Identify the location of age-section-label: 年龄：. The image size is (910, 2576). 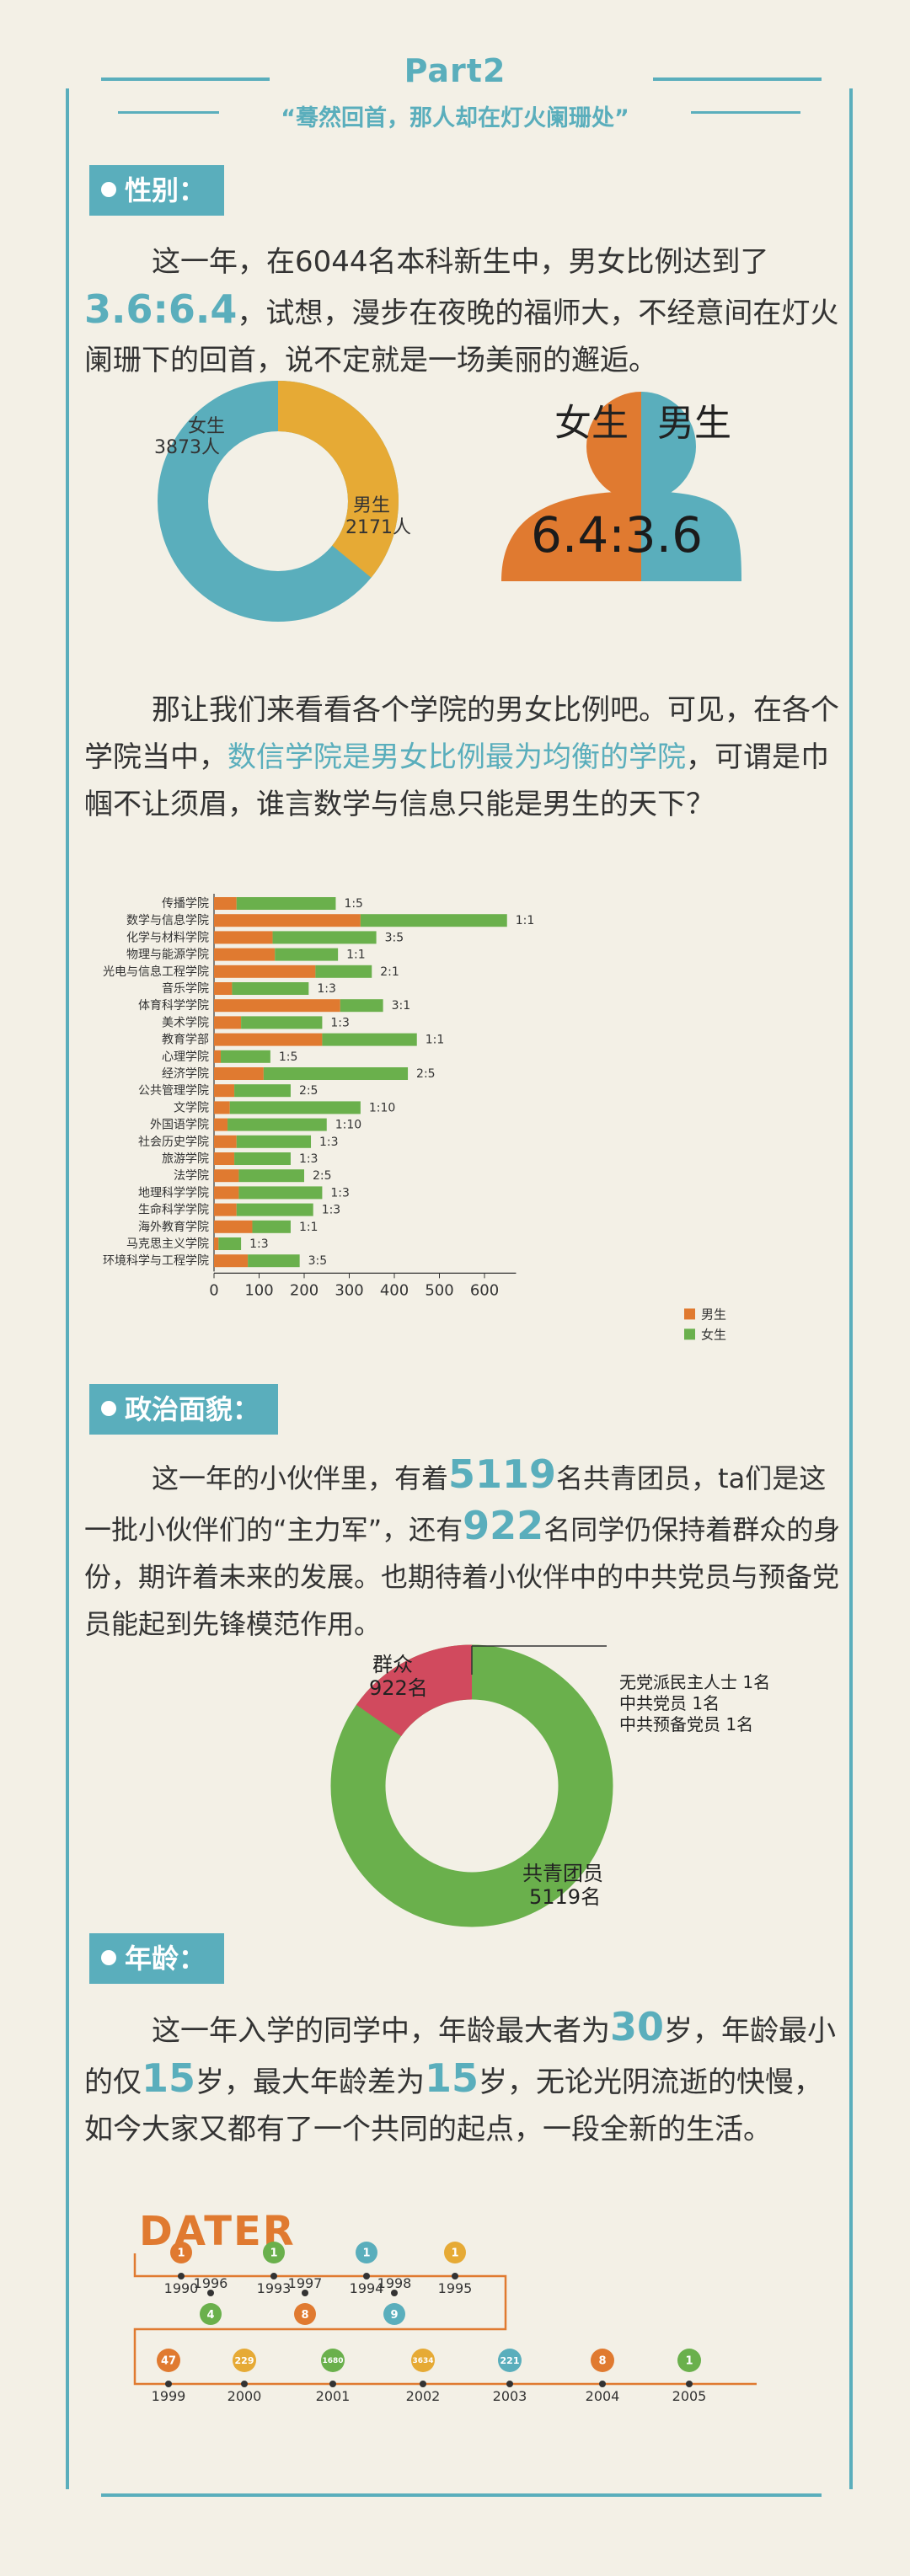
(157, 1958).